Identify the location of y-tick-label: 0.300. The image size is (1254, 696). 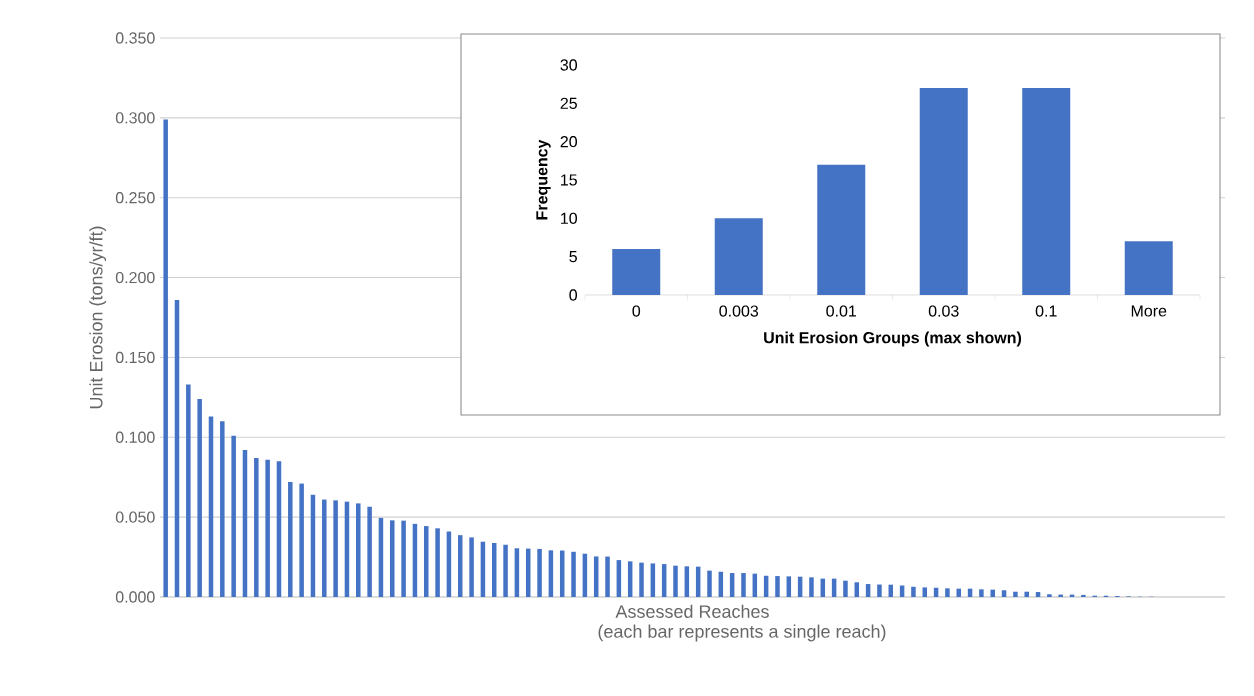
(135, 118).